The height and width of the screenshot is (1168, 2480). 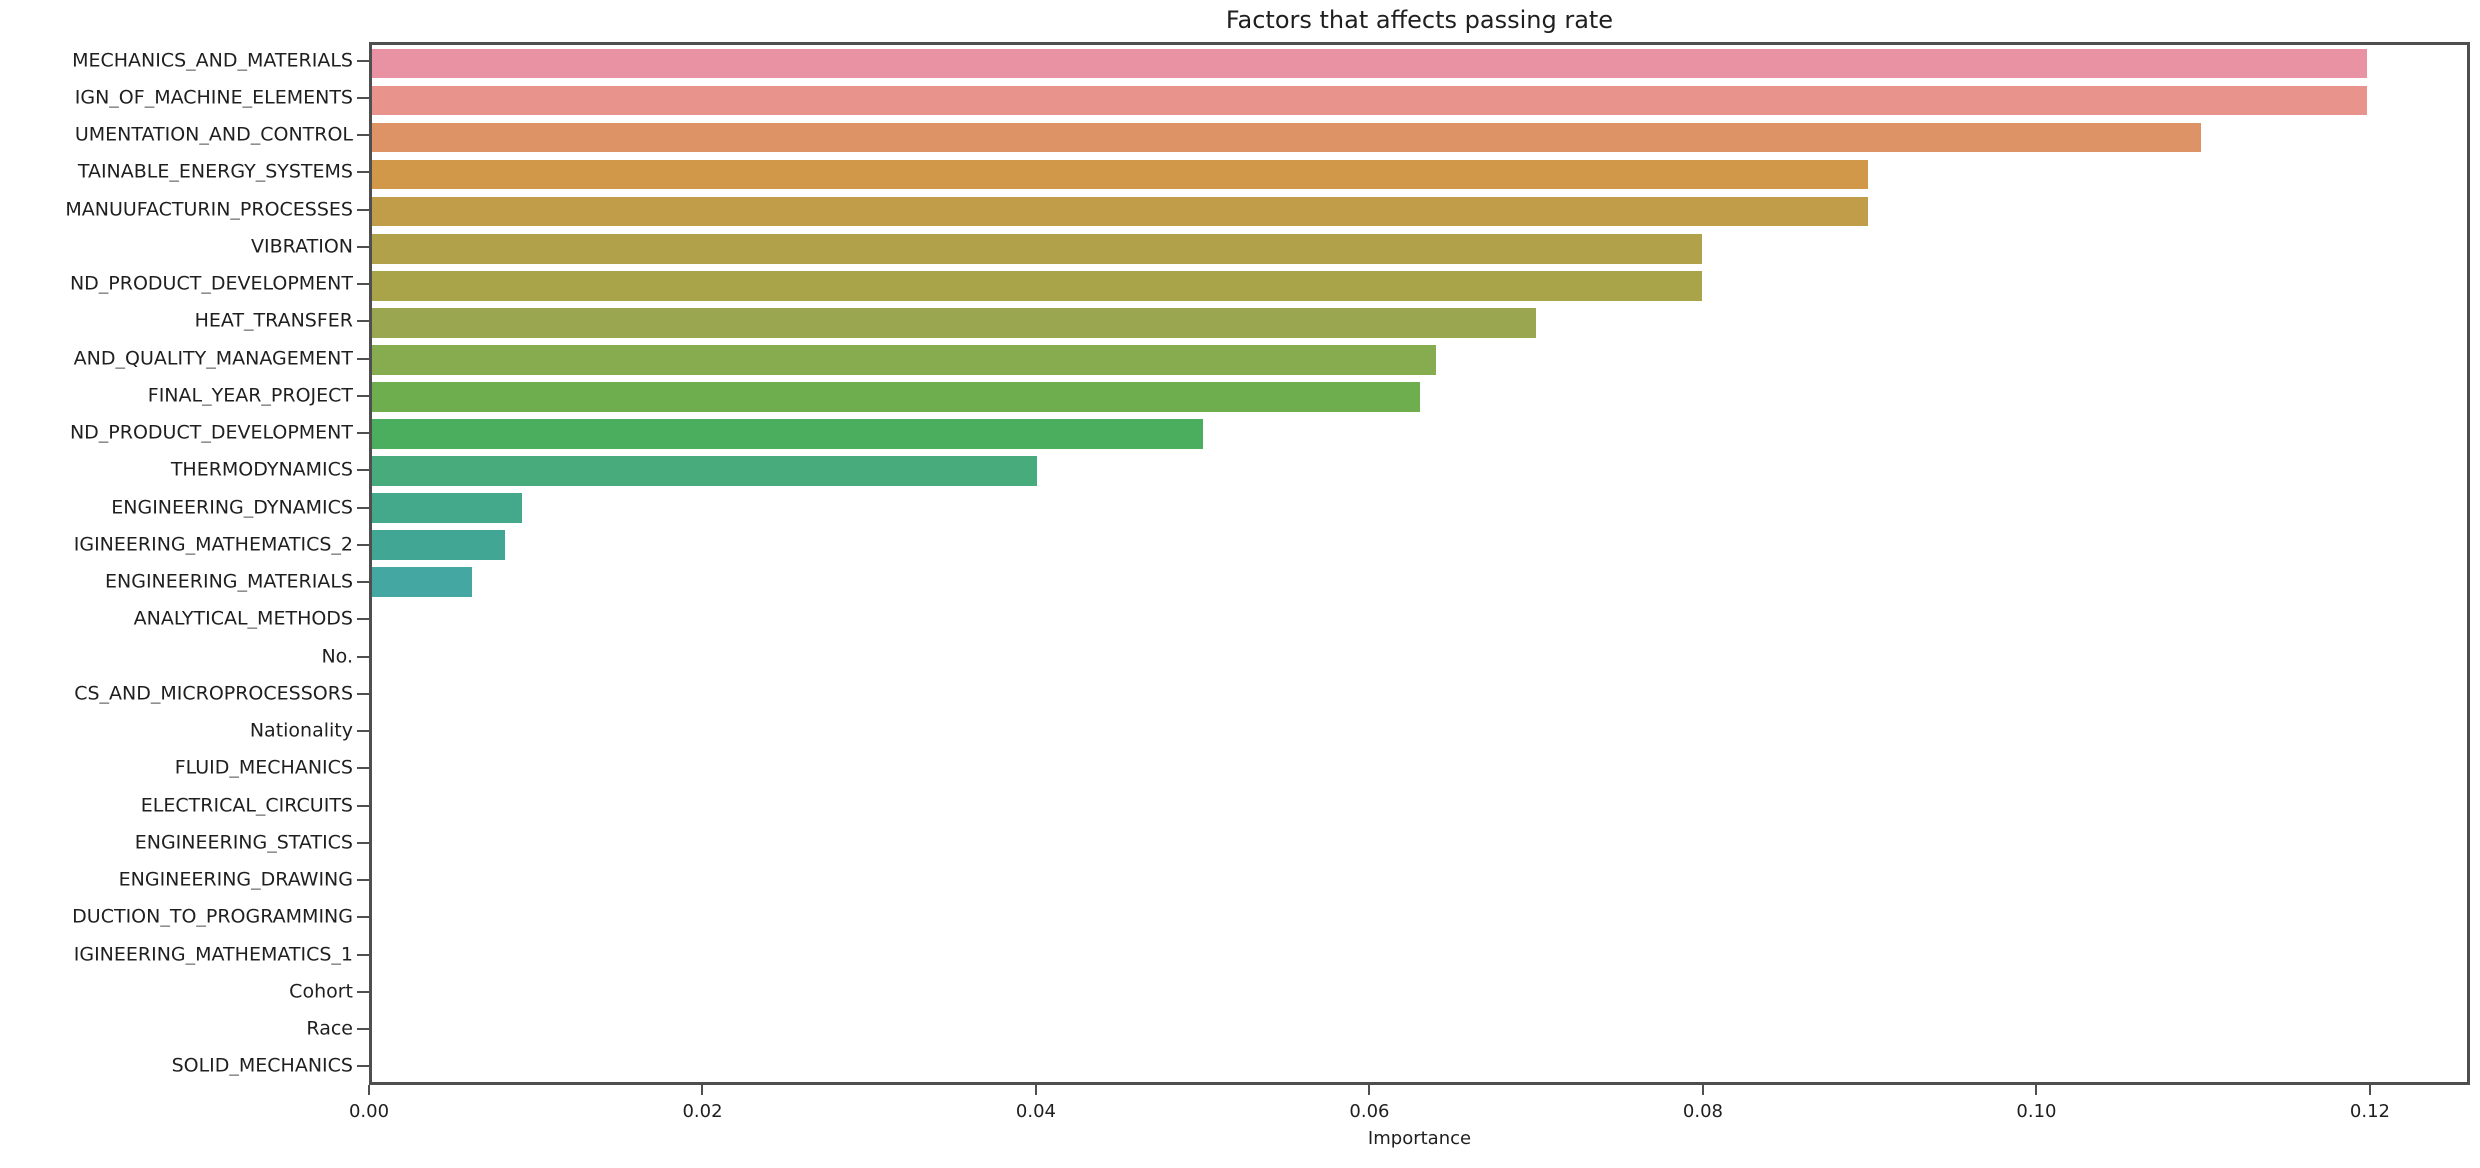 What do you see at coordinates (1036, 1111) in the screenshot?
I see `x-tick-label: 0.04` at bounding box center [1036, 1111].